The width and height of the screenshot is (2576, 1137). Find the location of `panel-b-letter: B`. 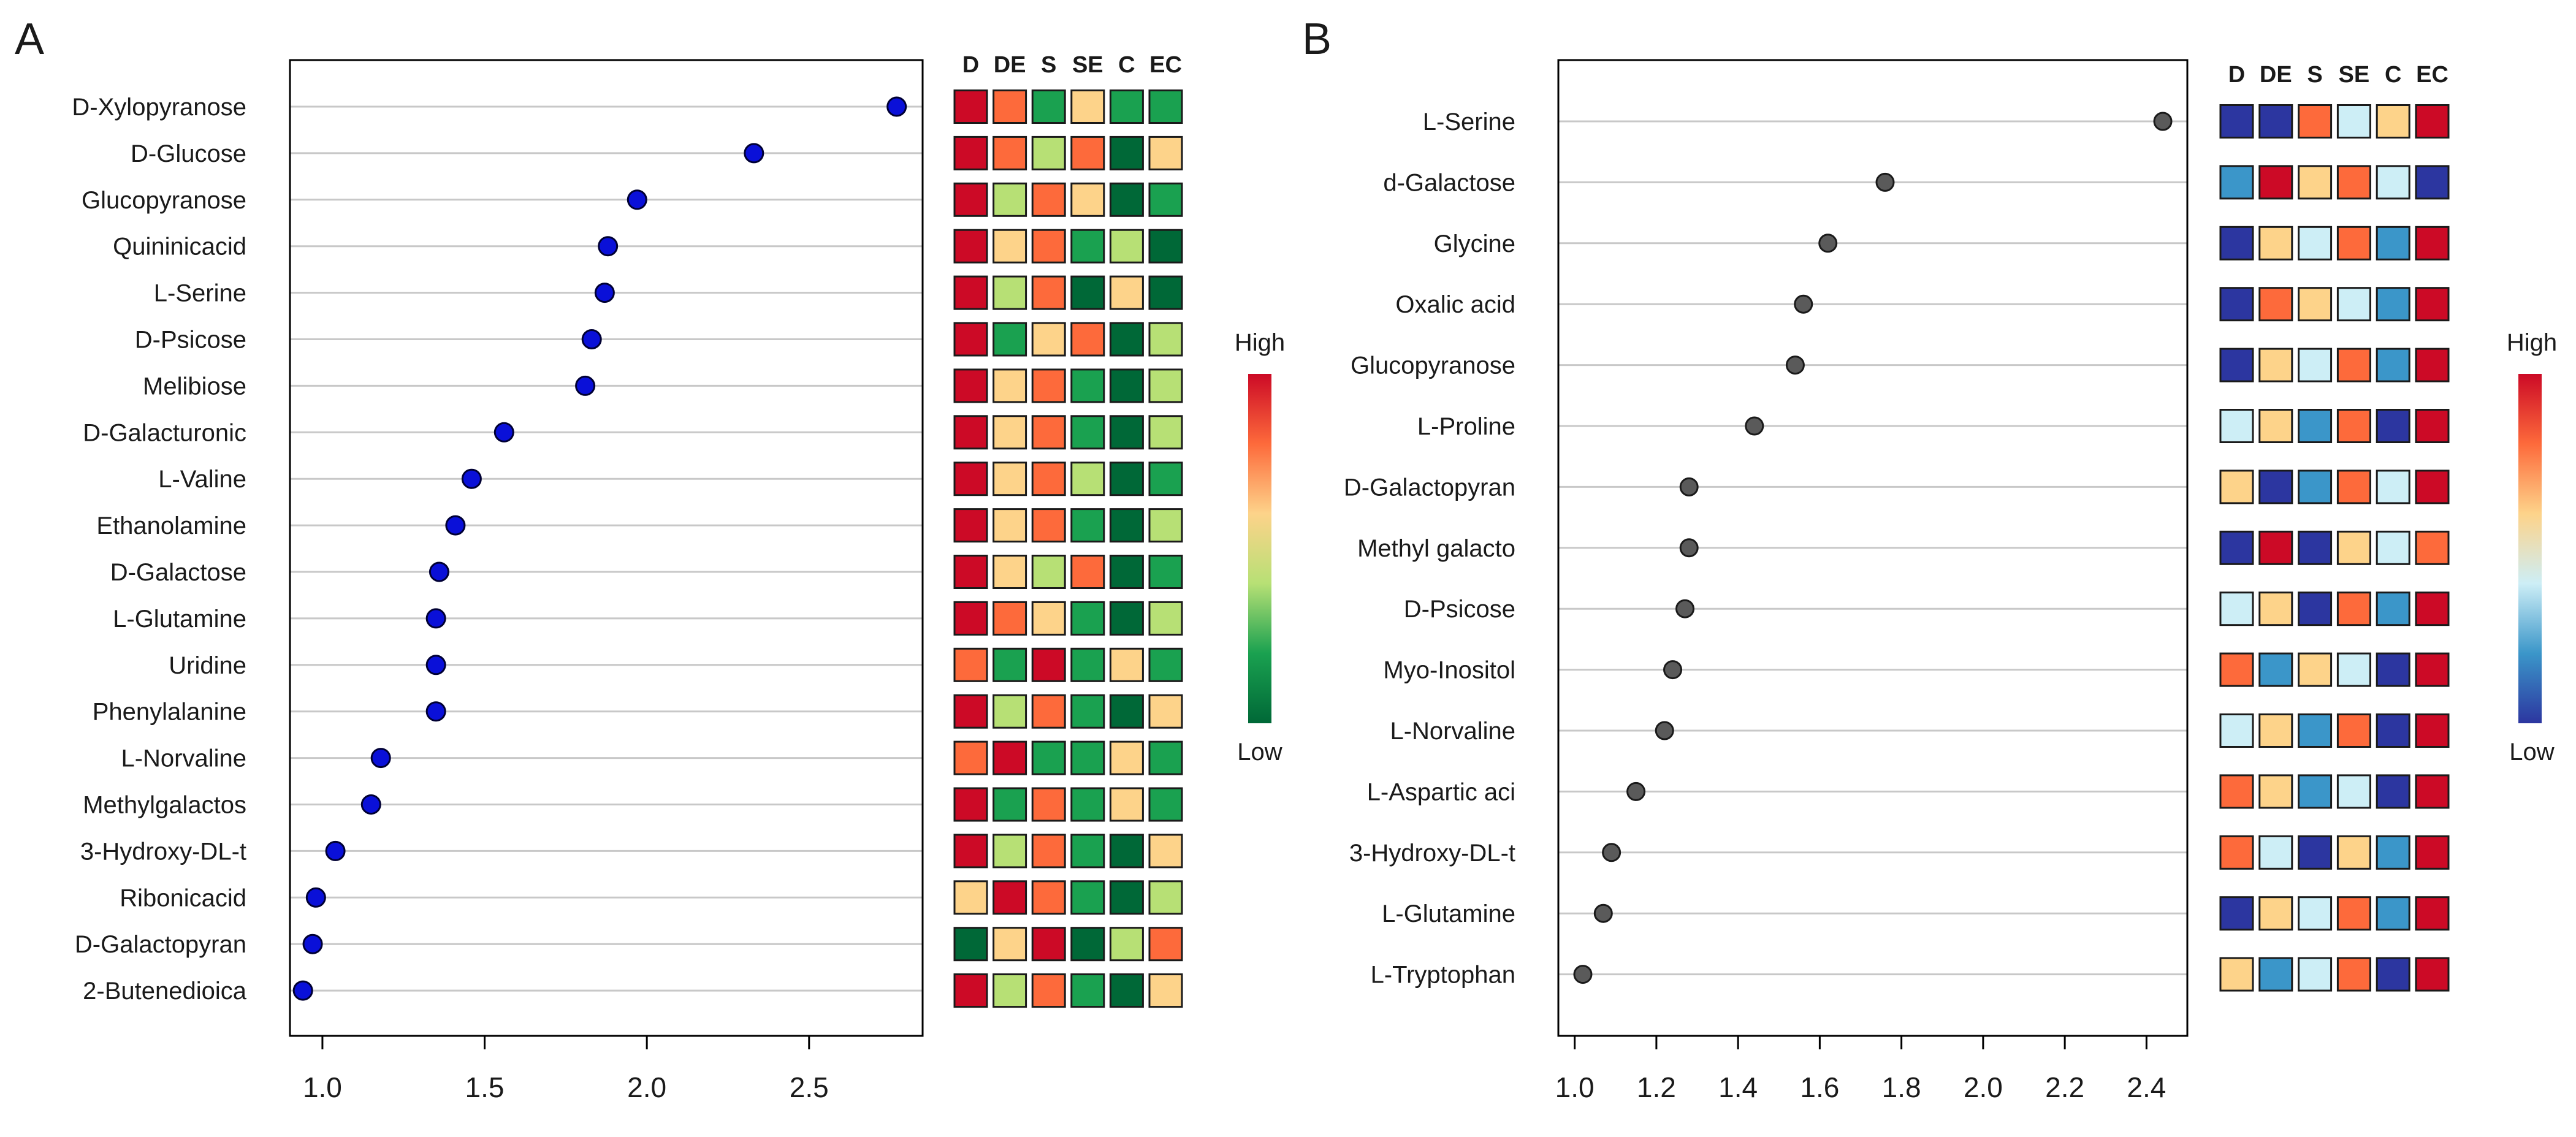

panel-b-letter: B is located at coordinates (1317, 39).